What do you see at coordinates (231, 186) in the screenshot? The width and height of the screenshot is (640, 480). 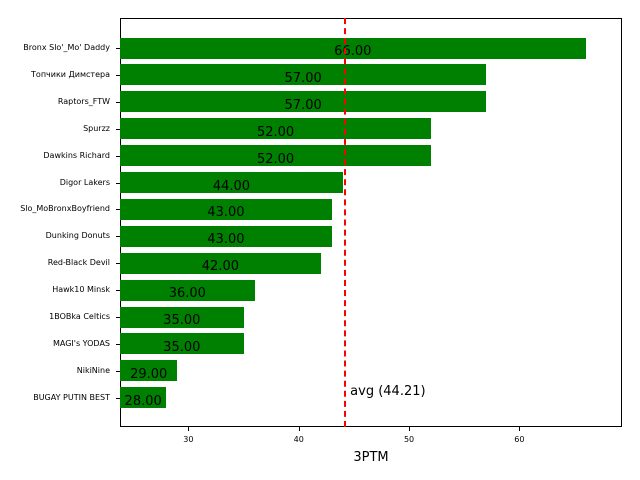 I see `bar-value-label: 44.00` at bounding box center [231, 186].